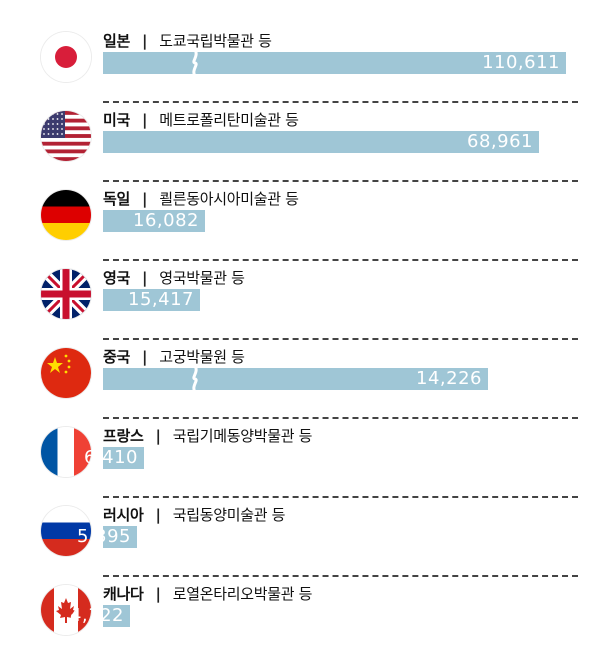 The image size is (608, 656). I want to click on country-name: 일본, so click(117, 41).